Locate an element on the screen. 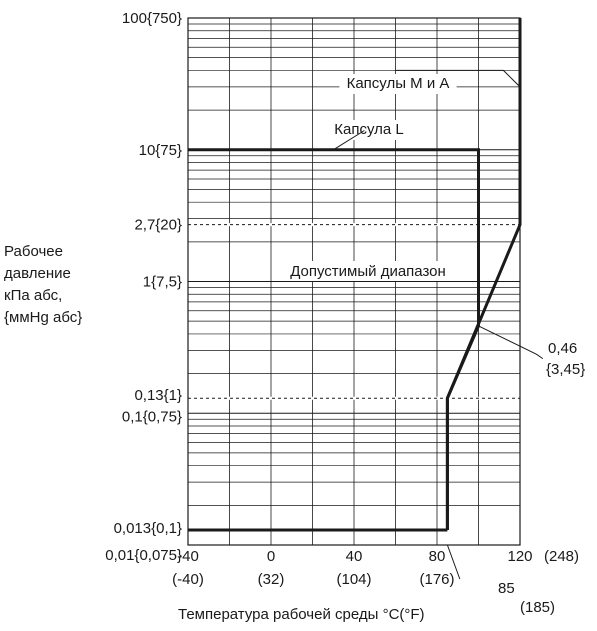 This screenshot has height=631, width=597. y-tick-label: 100{750} is located at coordinates (152, 18).